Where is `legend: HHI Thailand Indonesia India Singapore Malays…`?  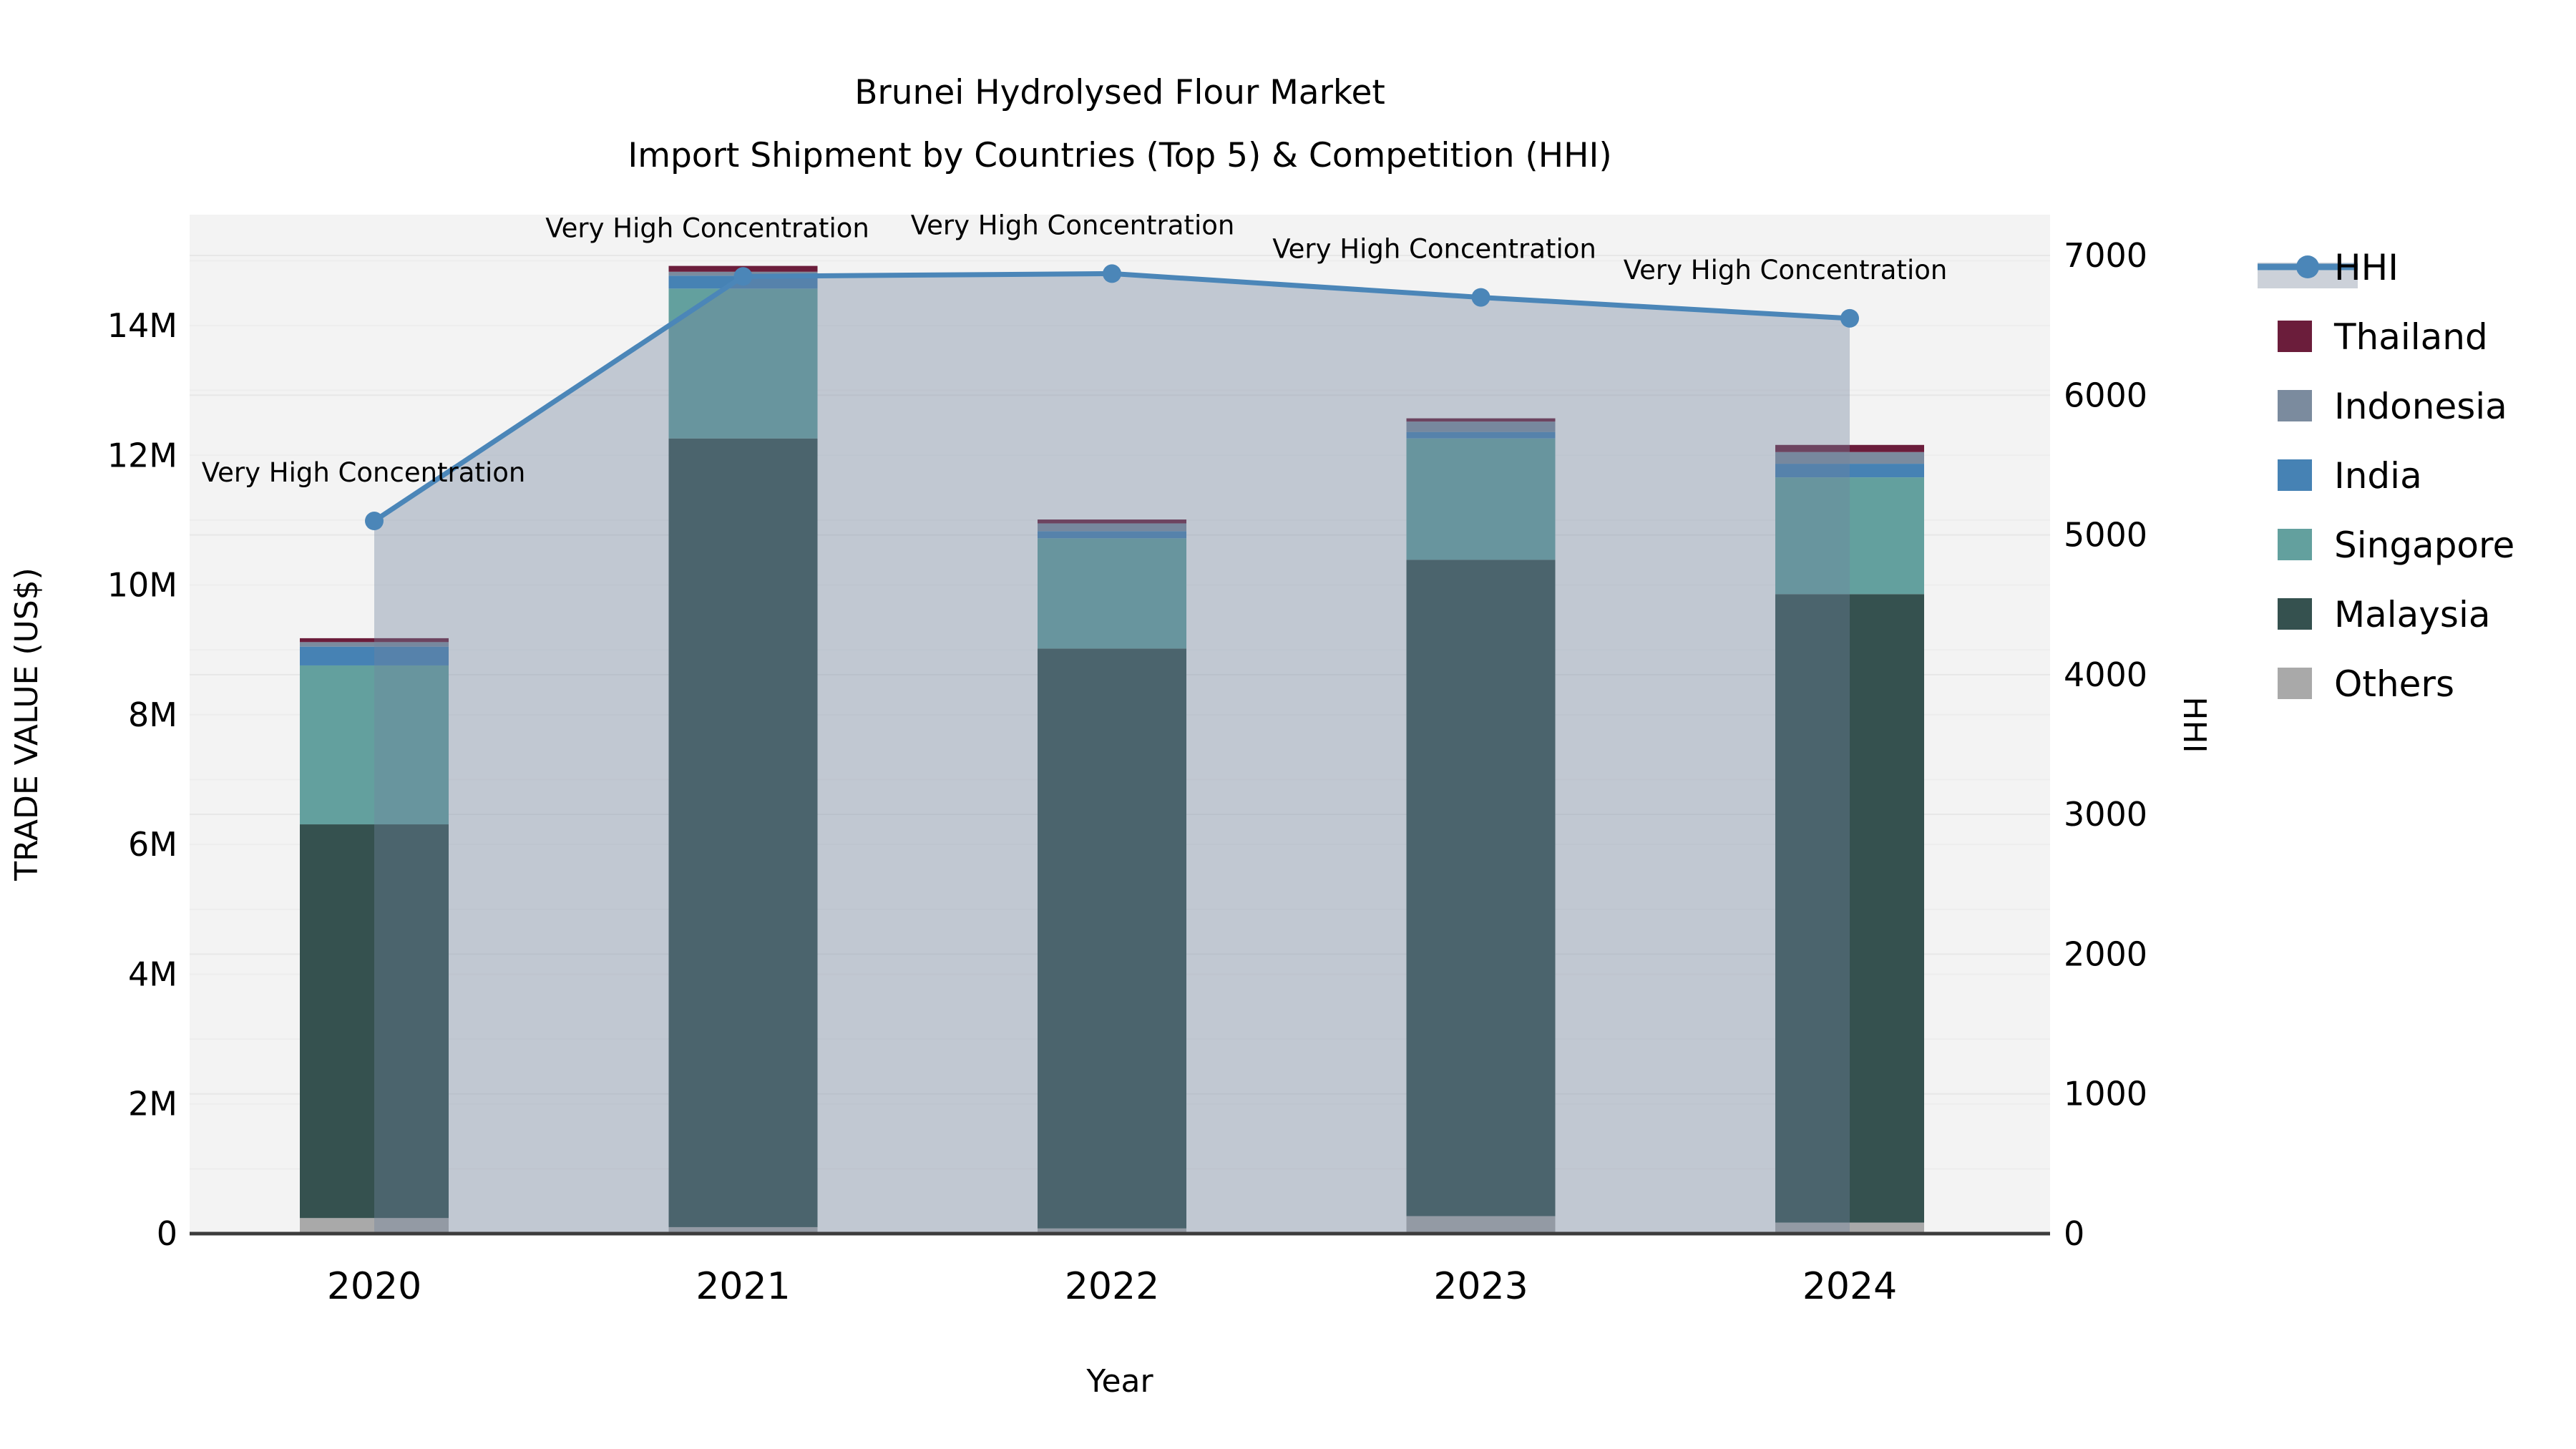
legend: HHI Thailand Indonesia India Singapore Malays… is located at coordinates (2386, 476).